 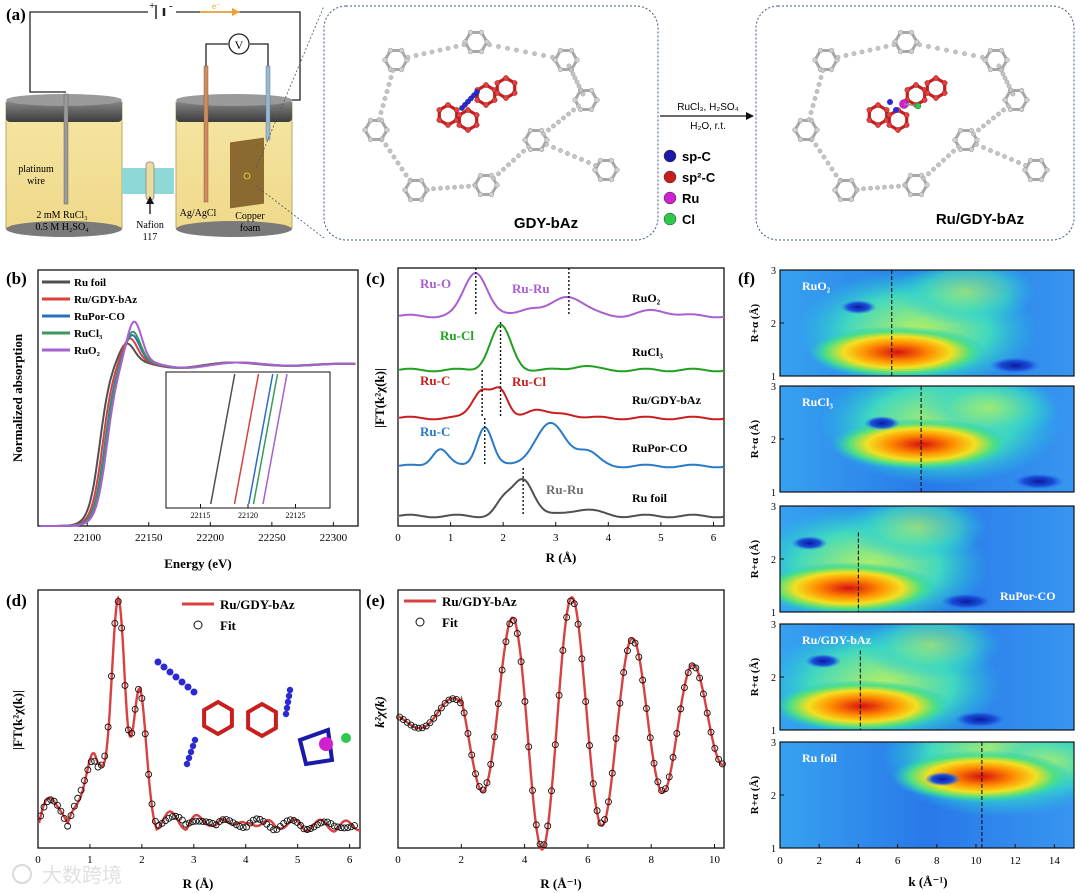 What do you see at coordinates (670, 219) in the screenshot?
I see `legend-swatch` at bounding box center [670, 219].